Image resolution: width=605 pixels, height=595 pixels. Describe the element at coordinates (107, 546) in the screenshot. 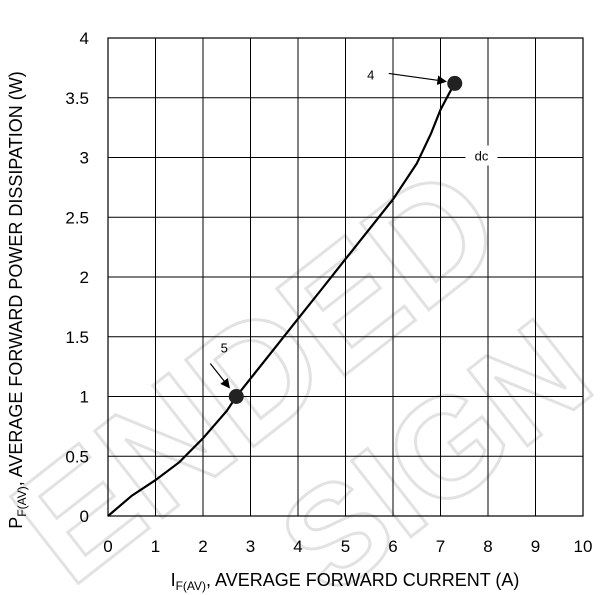

I see `x-tick-label: 0` at that location.